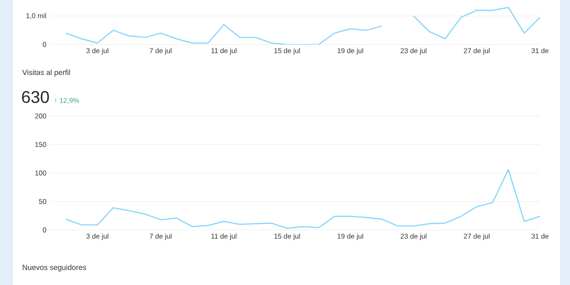 This screenshot has width=570, height=285. I want to click on chart-subtitle: 630, so click(35, 97).